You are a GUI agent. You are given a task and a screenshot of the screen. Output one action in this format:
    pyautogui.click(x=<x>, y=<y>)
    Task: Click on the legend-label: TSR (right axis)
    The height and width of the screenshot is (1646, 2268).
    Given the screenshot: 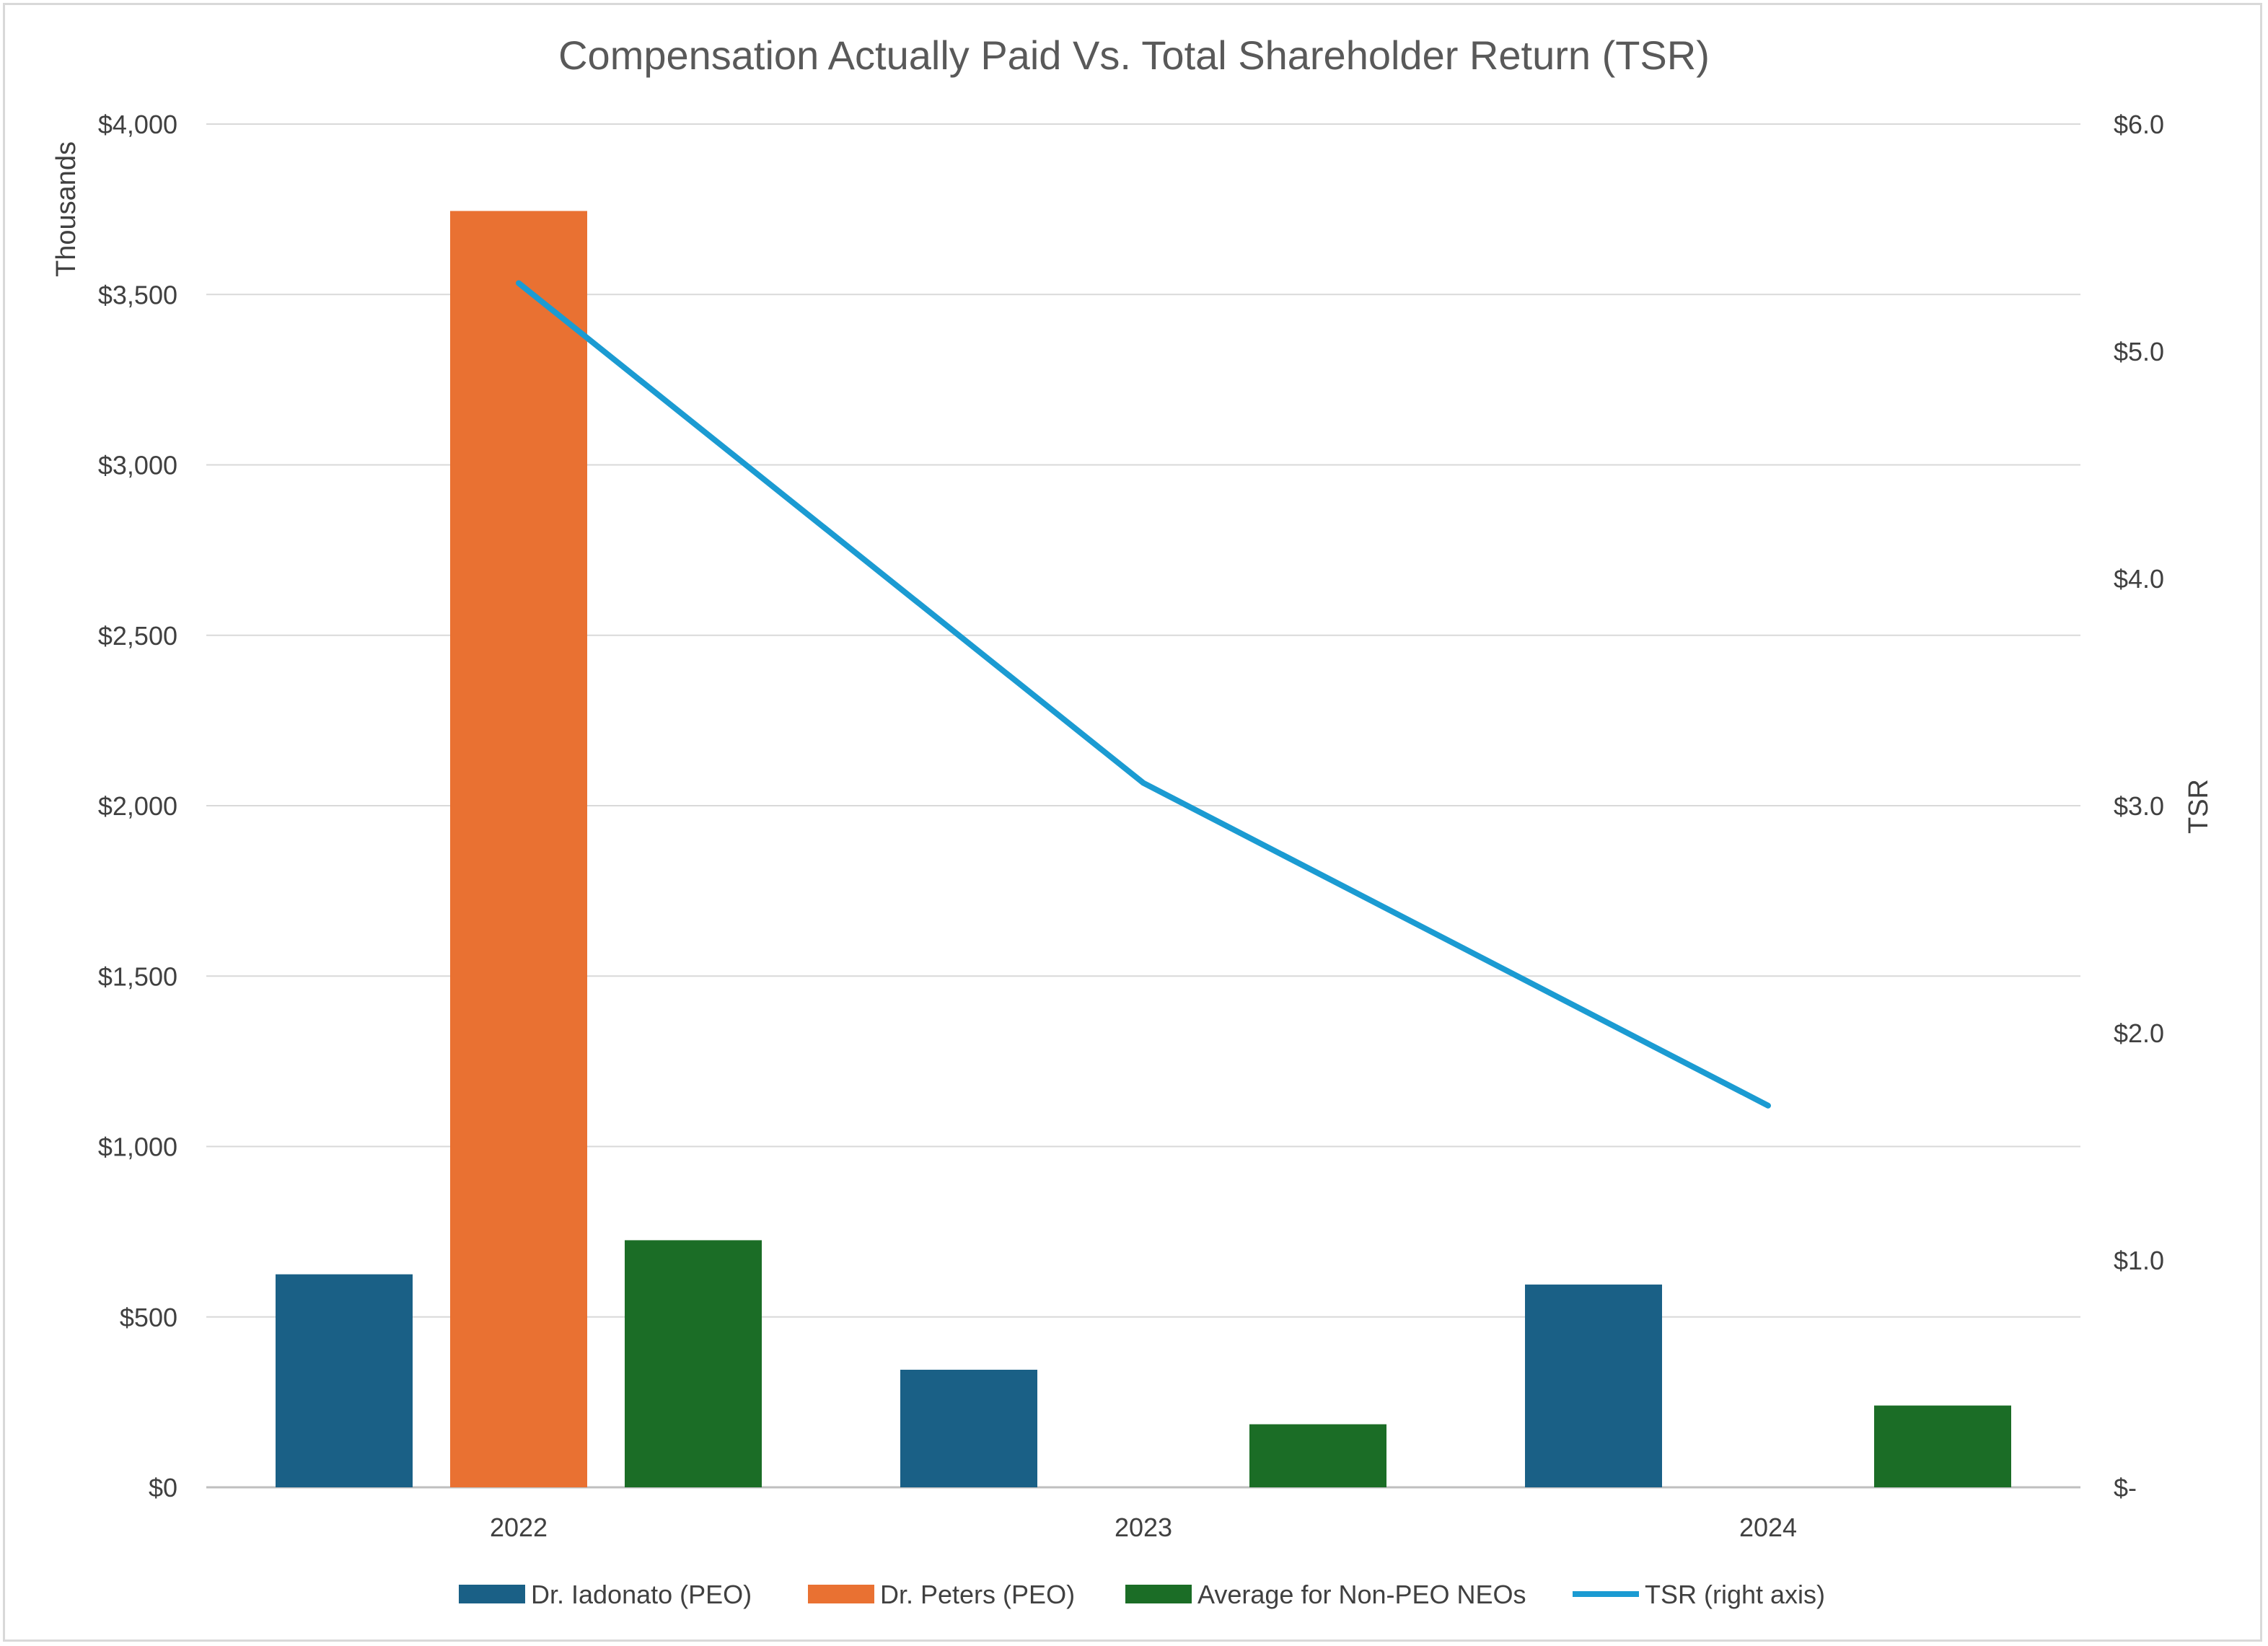 What is the action you would take?
    pyautogui.click(x=1735, y=1594)
    